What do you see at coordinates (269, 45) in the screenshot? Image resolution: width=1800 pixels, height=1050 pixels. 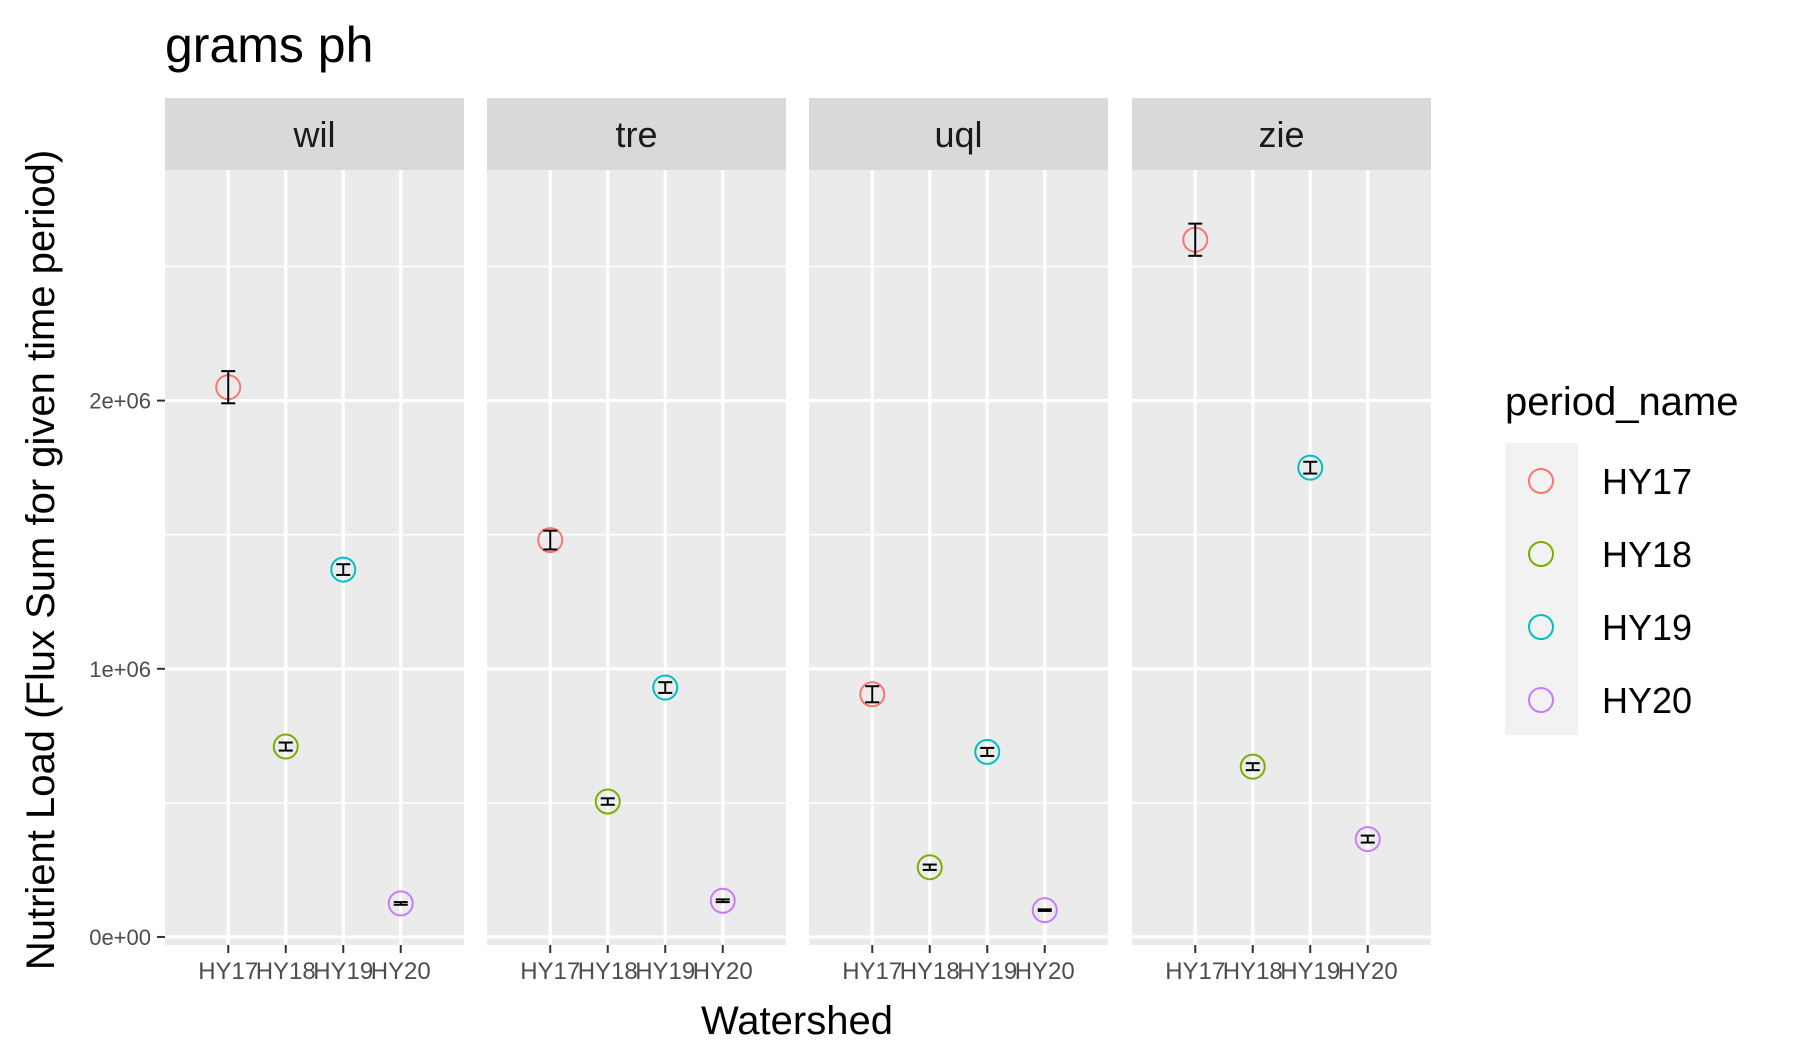 I see `chart-title: grams ph` at bounding box center [269, 45].